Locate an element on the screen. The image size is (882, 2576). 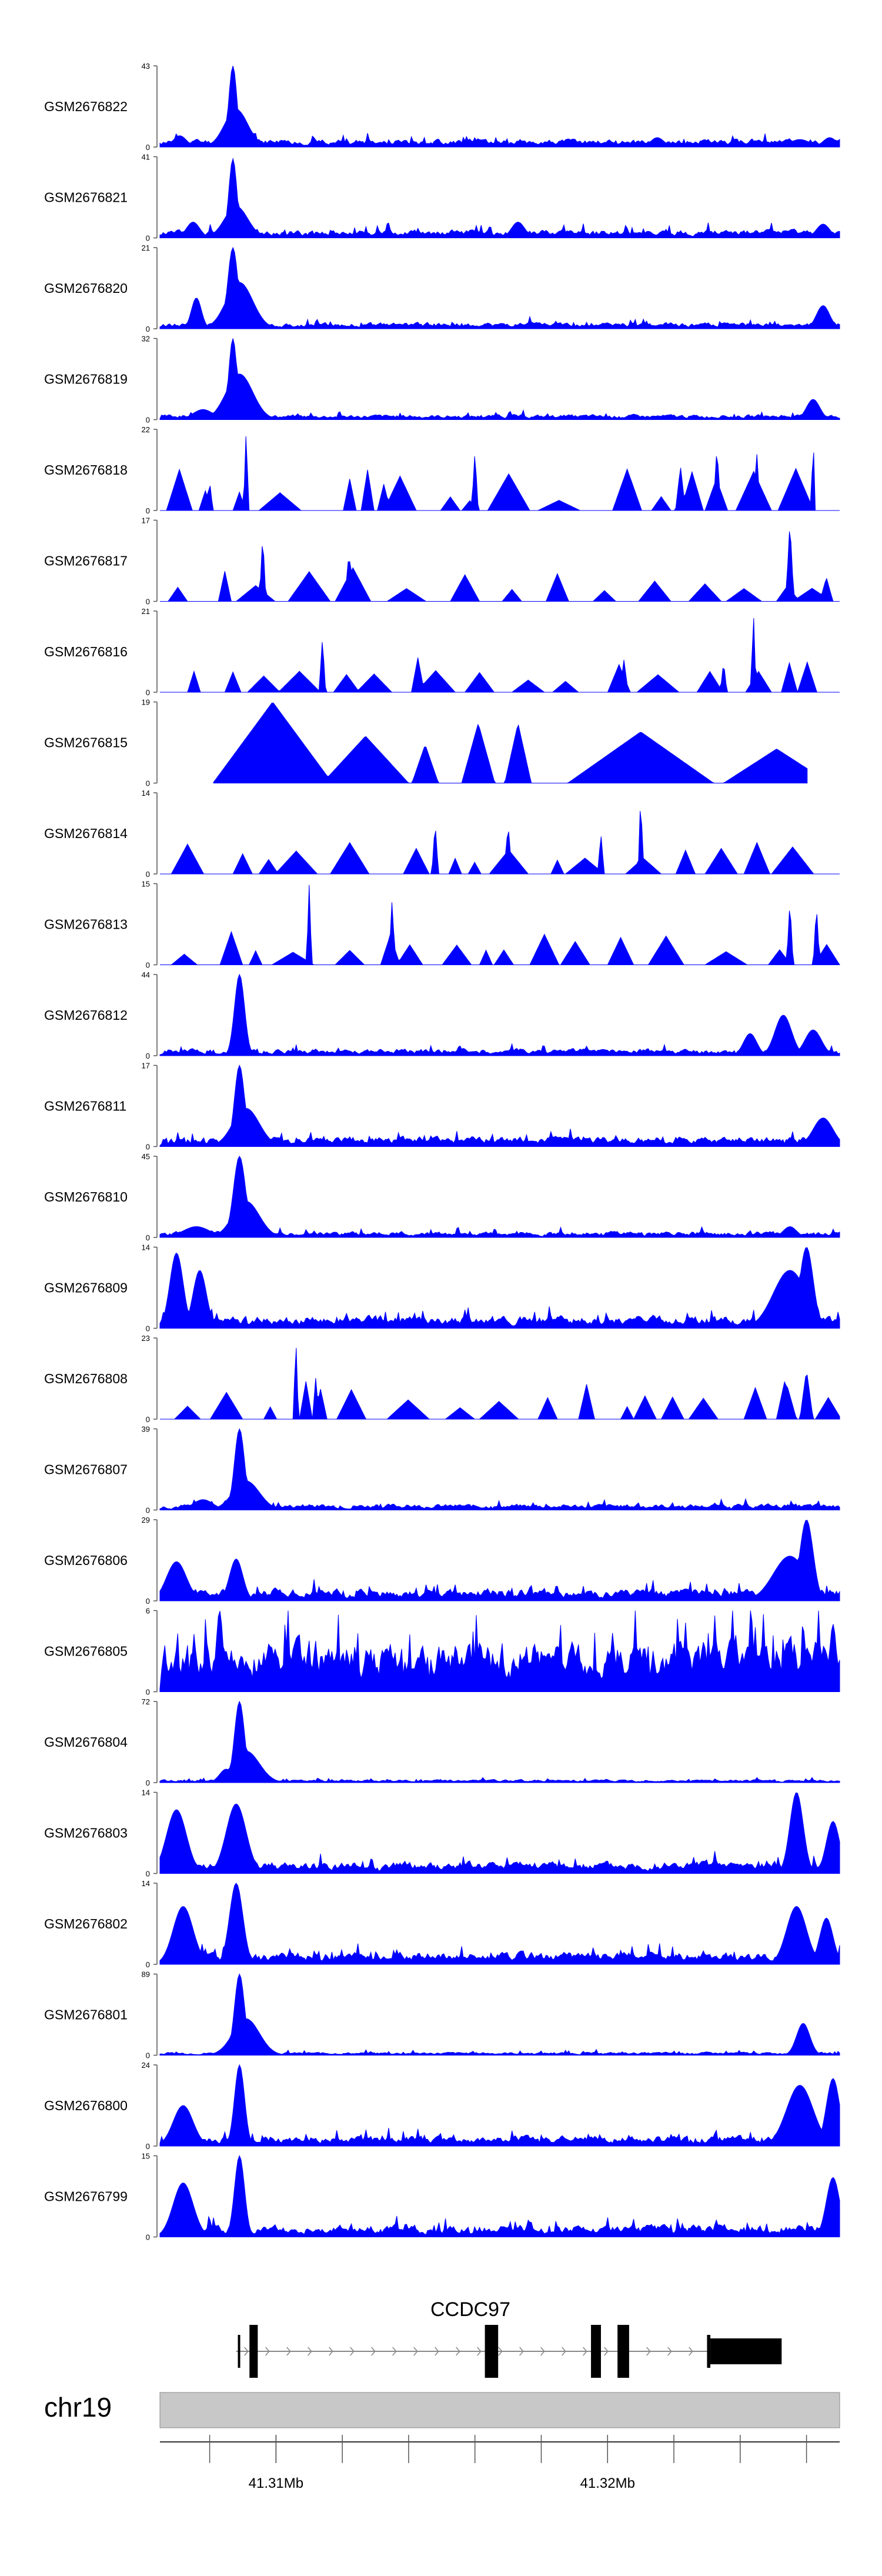
track-label: GSM2676812 is located at coordinates (86, 1015).